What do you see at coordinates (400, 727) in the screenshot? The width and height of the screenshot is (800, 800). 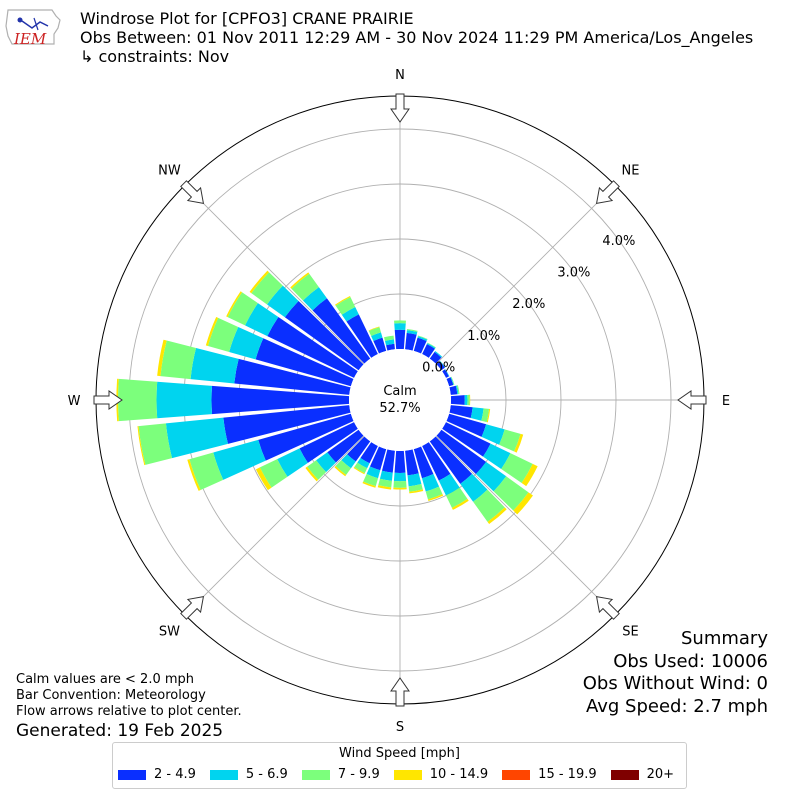 I see `direction-label-s: S` at bounding box center [400, 727].